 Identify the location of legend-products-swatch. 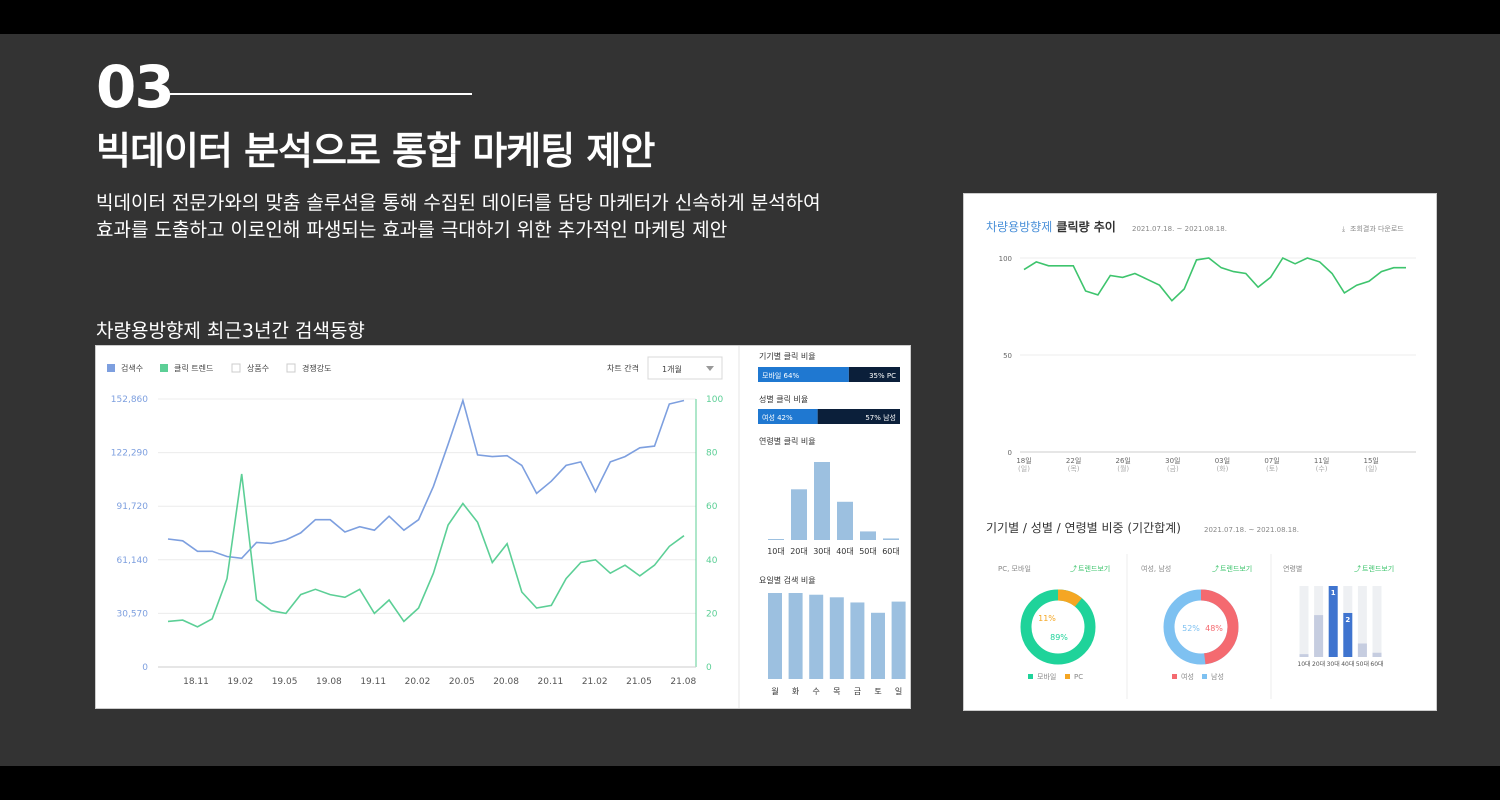
(236, 368).